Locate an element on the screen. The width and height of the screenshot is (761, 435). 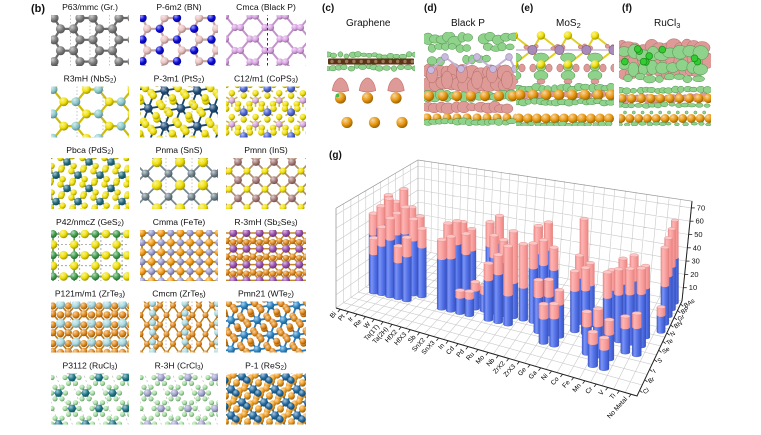
svg-text: R-3H (CrCl3) is located at coordinates (179, 366).